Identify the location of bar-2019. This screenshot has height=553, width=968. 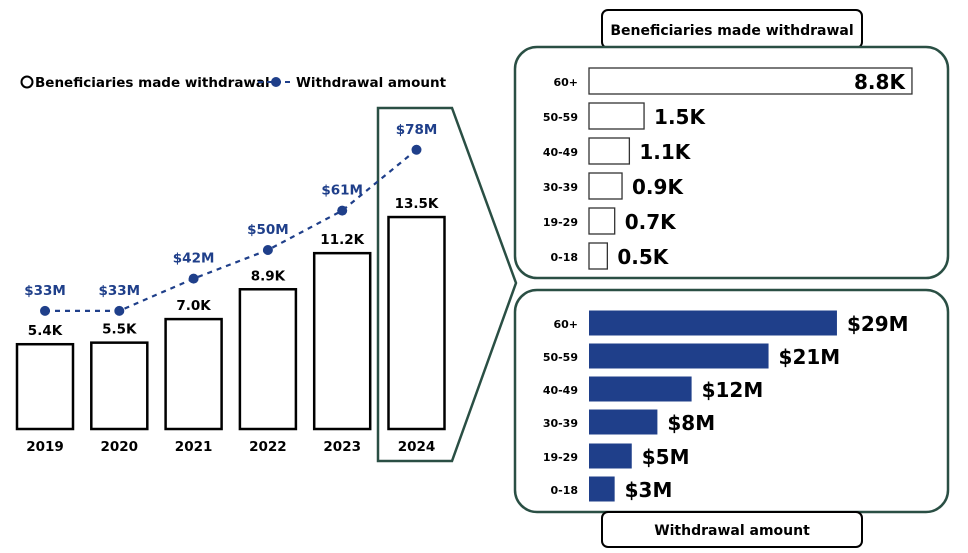
(45, 386).